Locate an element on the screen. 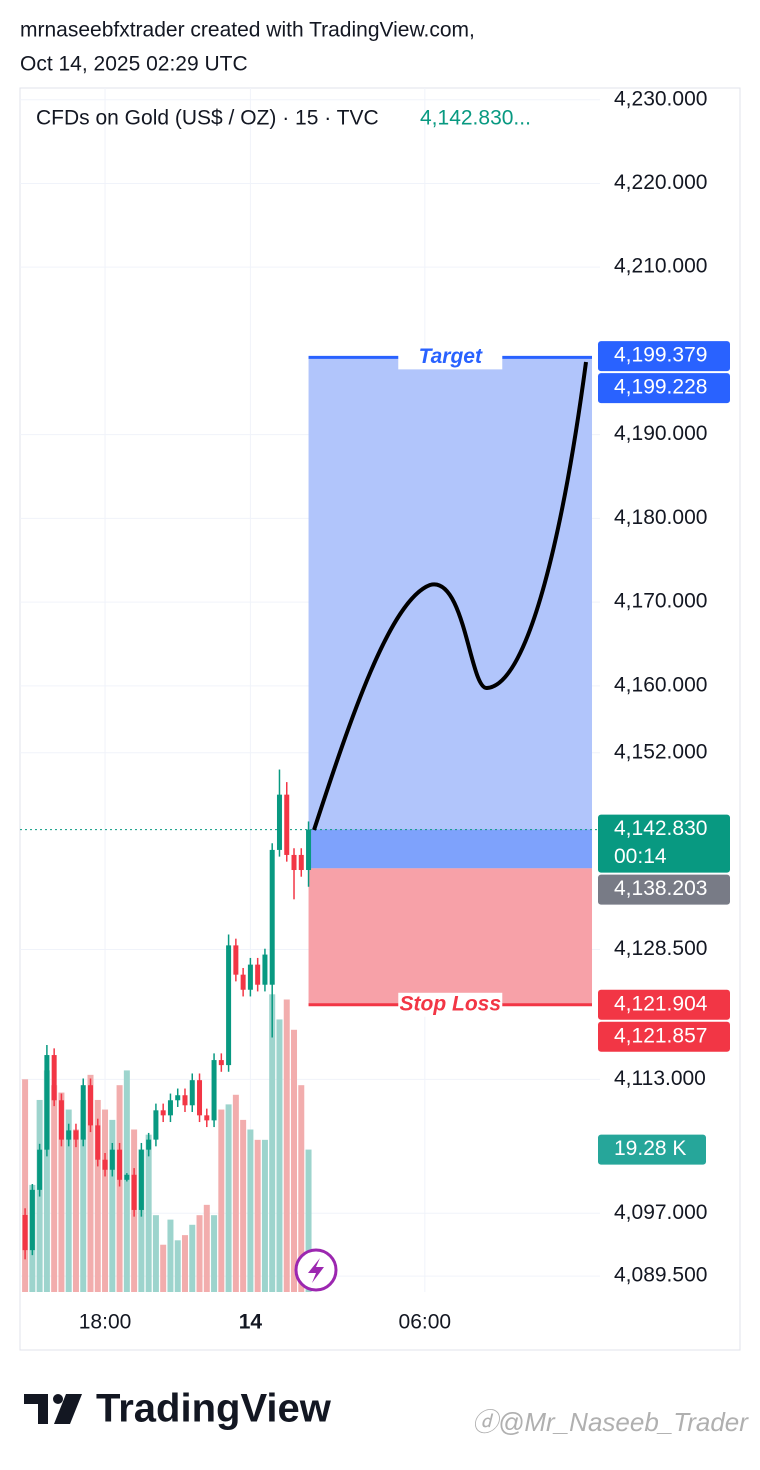 The width and height of the screenshot is (760, 1470). logo-mark is located at coordinates (36, 1409).